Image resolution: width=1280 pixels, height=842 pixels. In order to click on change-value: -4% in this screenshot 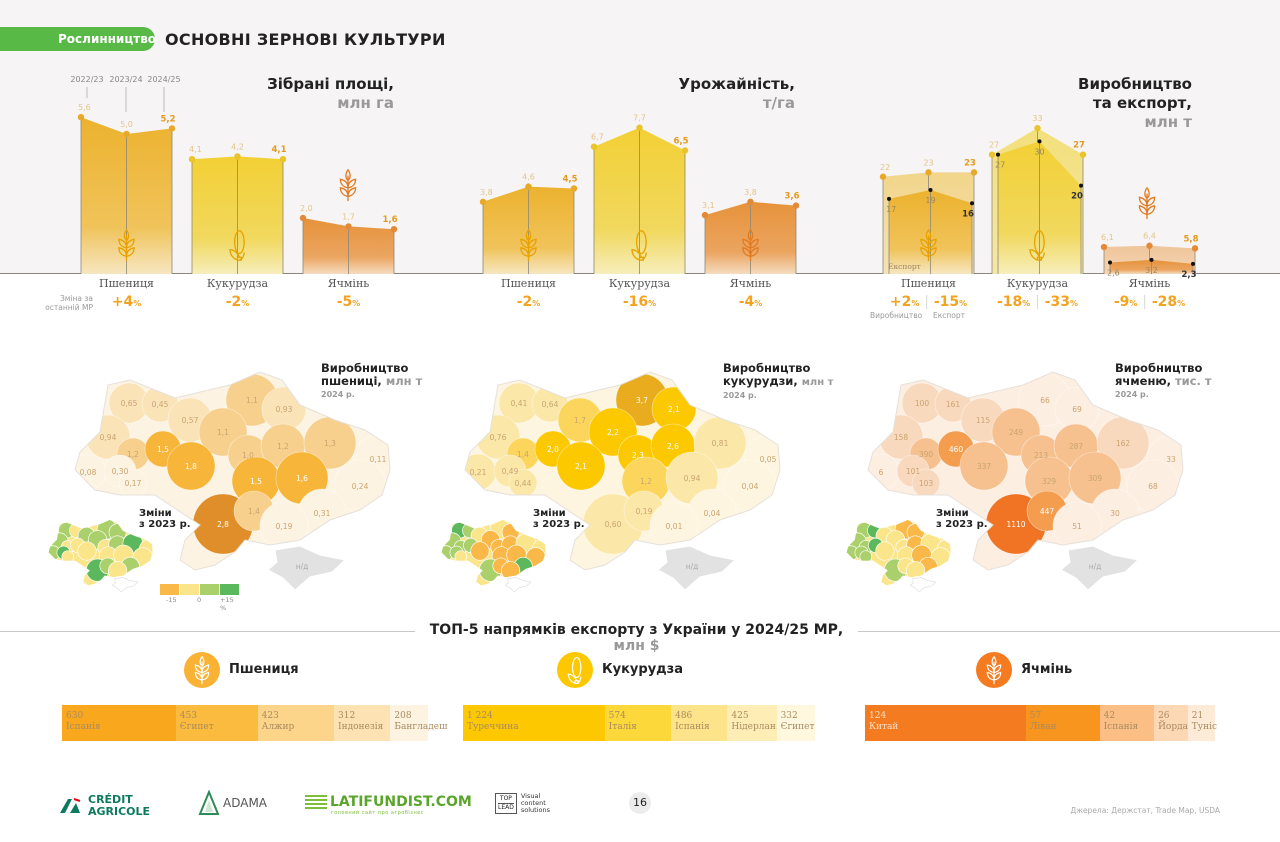, I will do `click(750, 302)`.